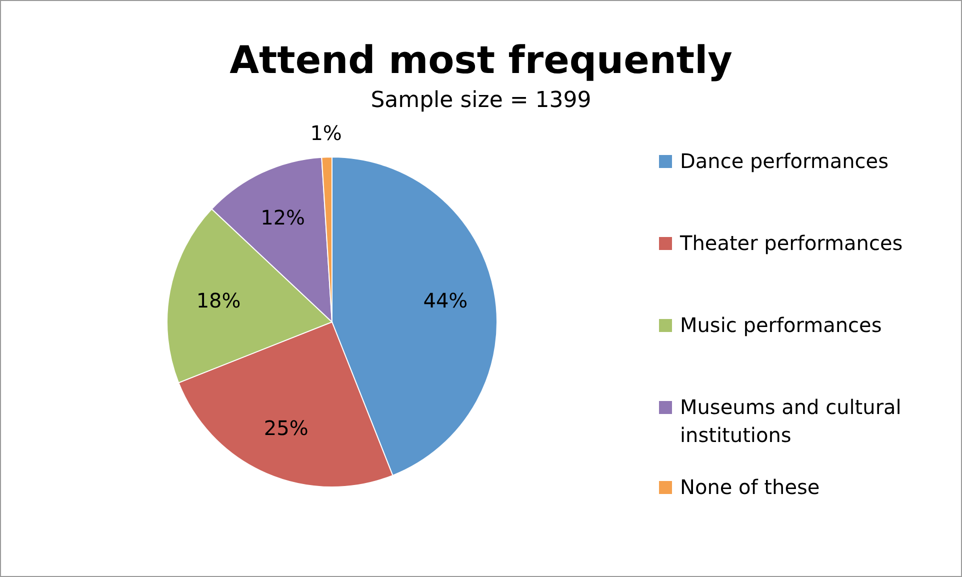 The image size is (962, 577). What do you see at coordinates (791, 421) in the screenshot?
I see `legend-label: Museums and cultural institutions` at bounding box center [791, 421].